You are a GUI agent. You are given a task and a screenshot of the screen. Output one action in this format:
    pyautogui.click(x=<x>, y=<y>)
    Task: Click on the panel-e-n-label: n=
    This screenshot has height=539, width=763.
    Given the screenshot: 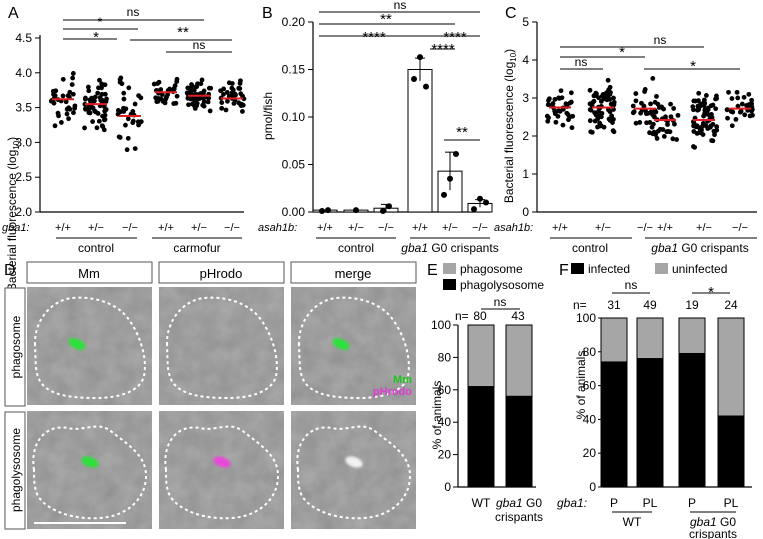 What is the action you would take?
    pyautogui.click(x=462, y=316)
    